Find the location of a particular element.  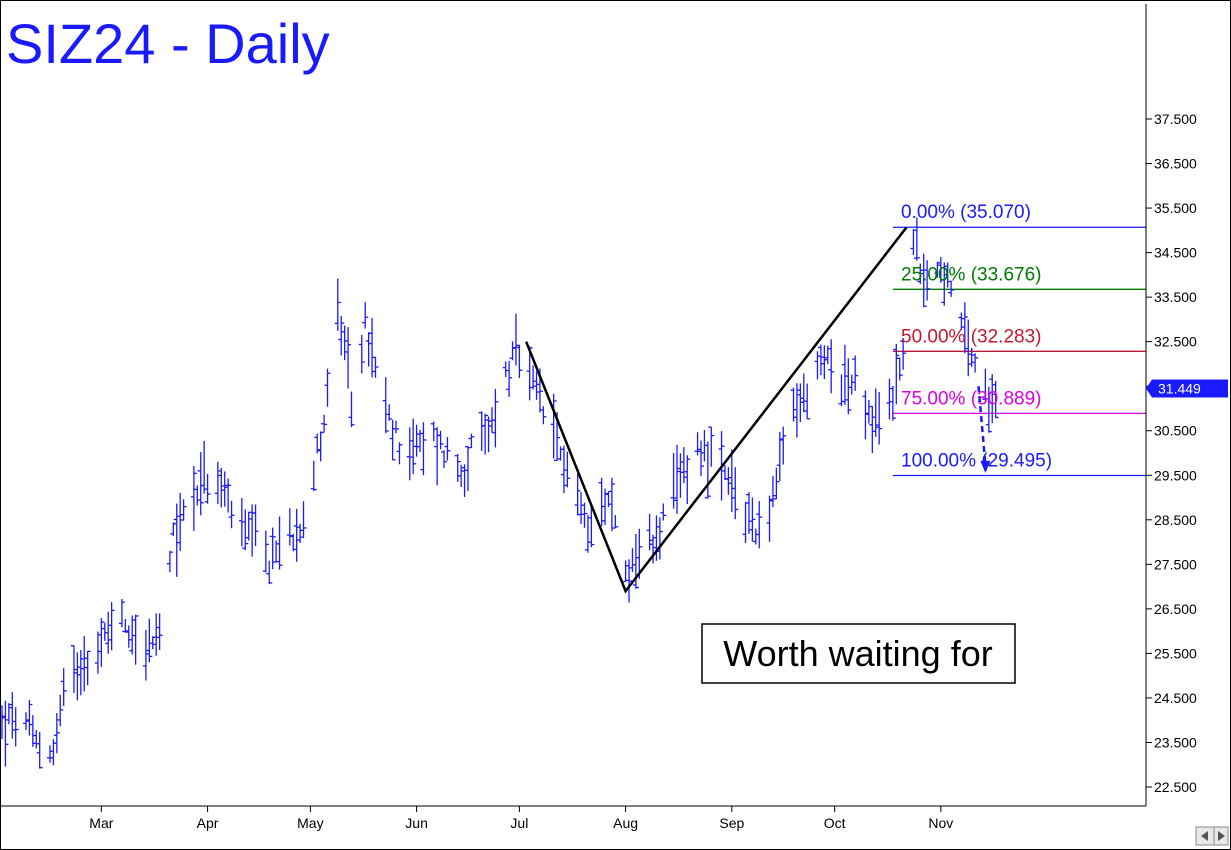

x-tick-label: Apr is located at coordinates (208, 823).